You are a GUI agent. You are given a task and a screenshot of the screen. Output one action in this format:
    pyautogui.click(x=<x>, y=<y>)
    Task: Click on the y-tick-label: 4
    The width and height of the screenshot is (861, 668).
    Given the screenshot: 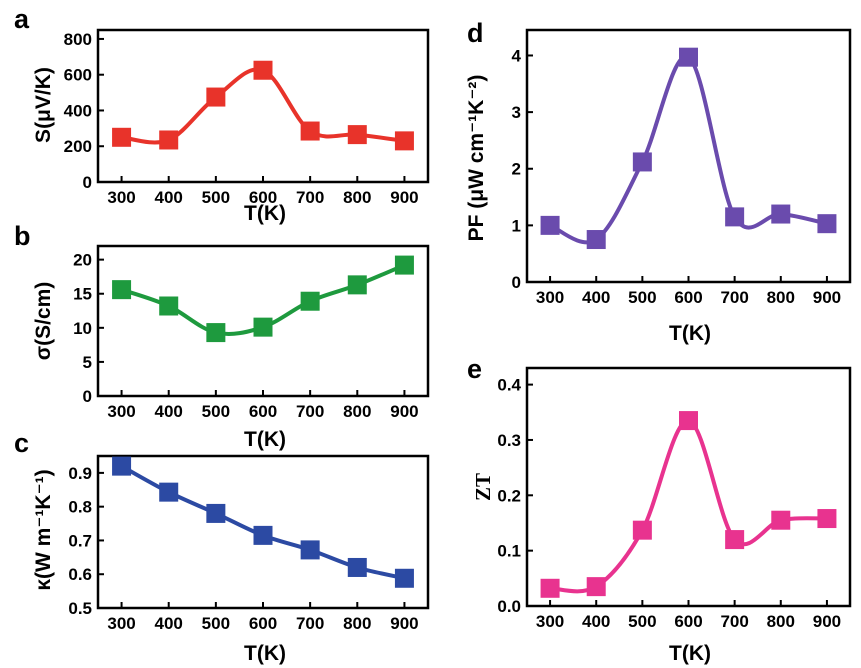 What is the action you would take?
    pyautogui.click(x=517, y=55)
    